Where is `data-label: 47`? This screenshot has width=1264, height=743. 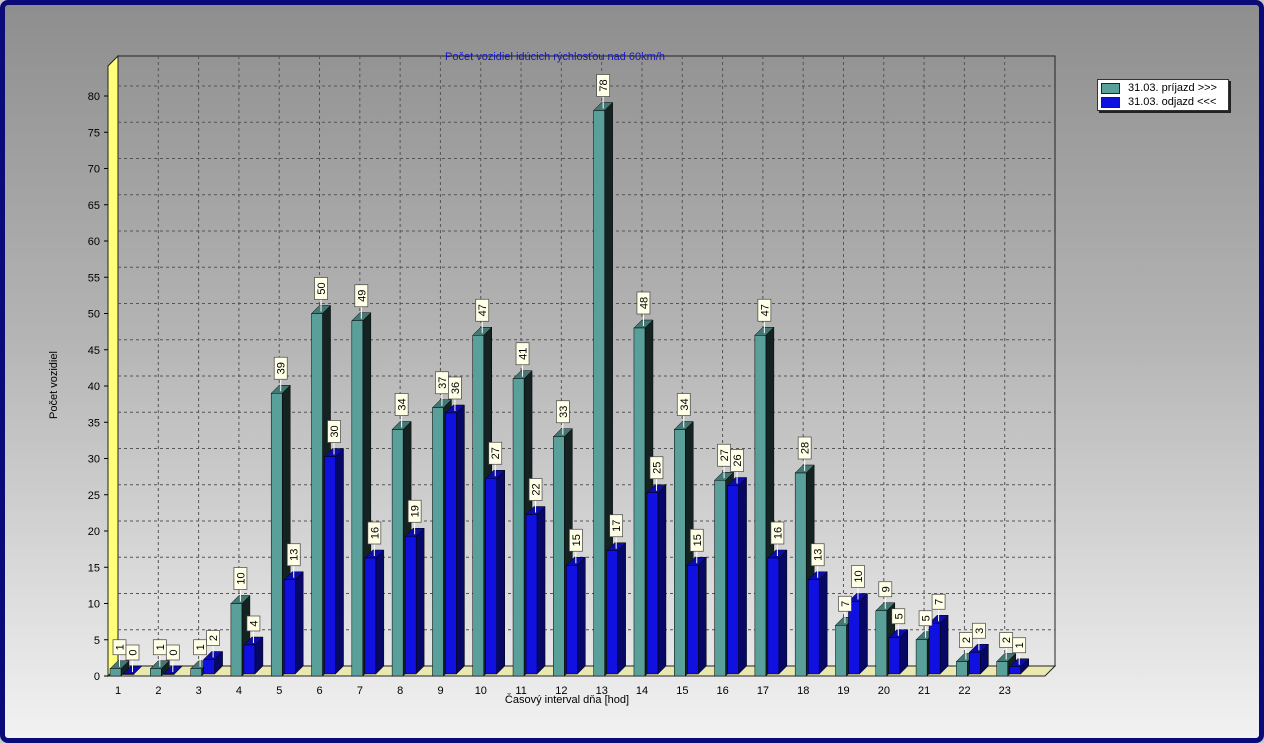 data-label: 47 is located at coordinates (483, 310).